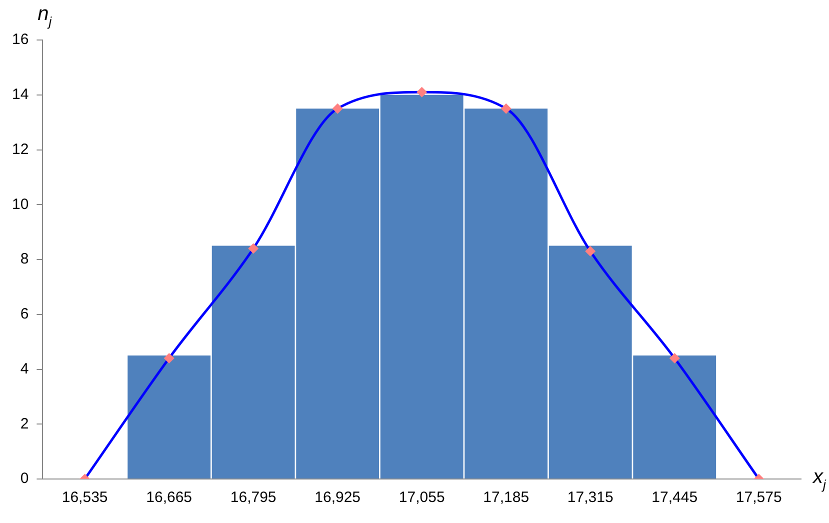 The width and height of the screenshot is (829, 523). What do you see at coordinates (169, 497) in the screenshot?
I see `x-tick-label: 16,665` at bounding box center [169, 497].